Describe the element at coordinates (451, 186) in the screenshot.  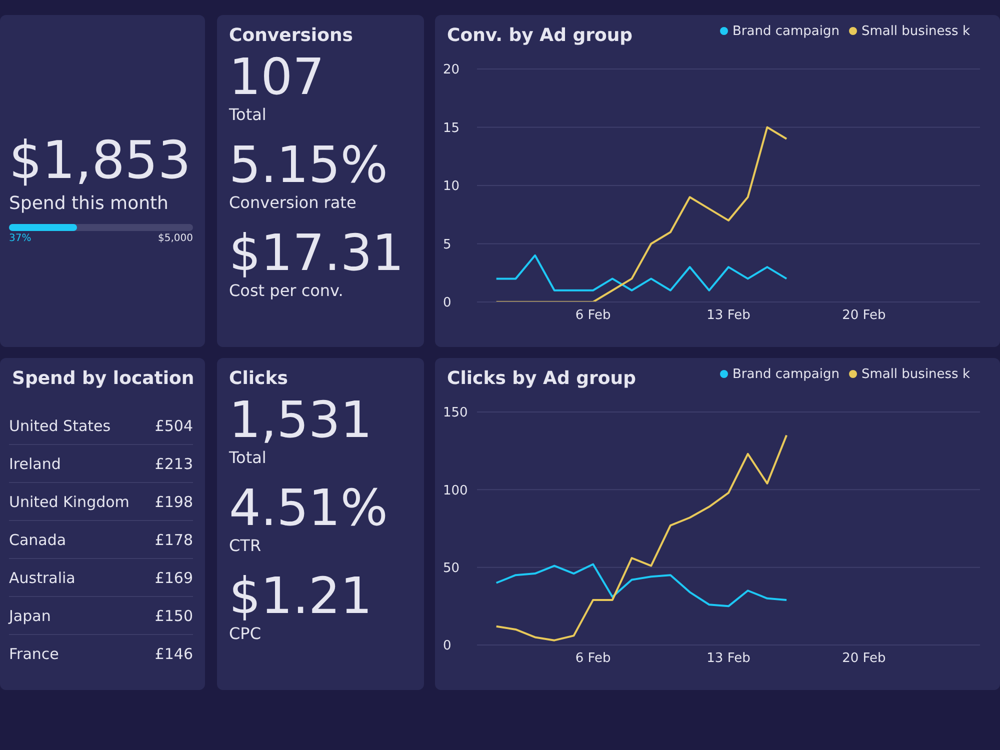
I see `y-tick-label: 10` at that location.